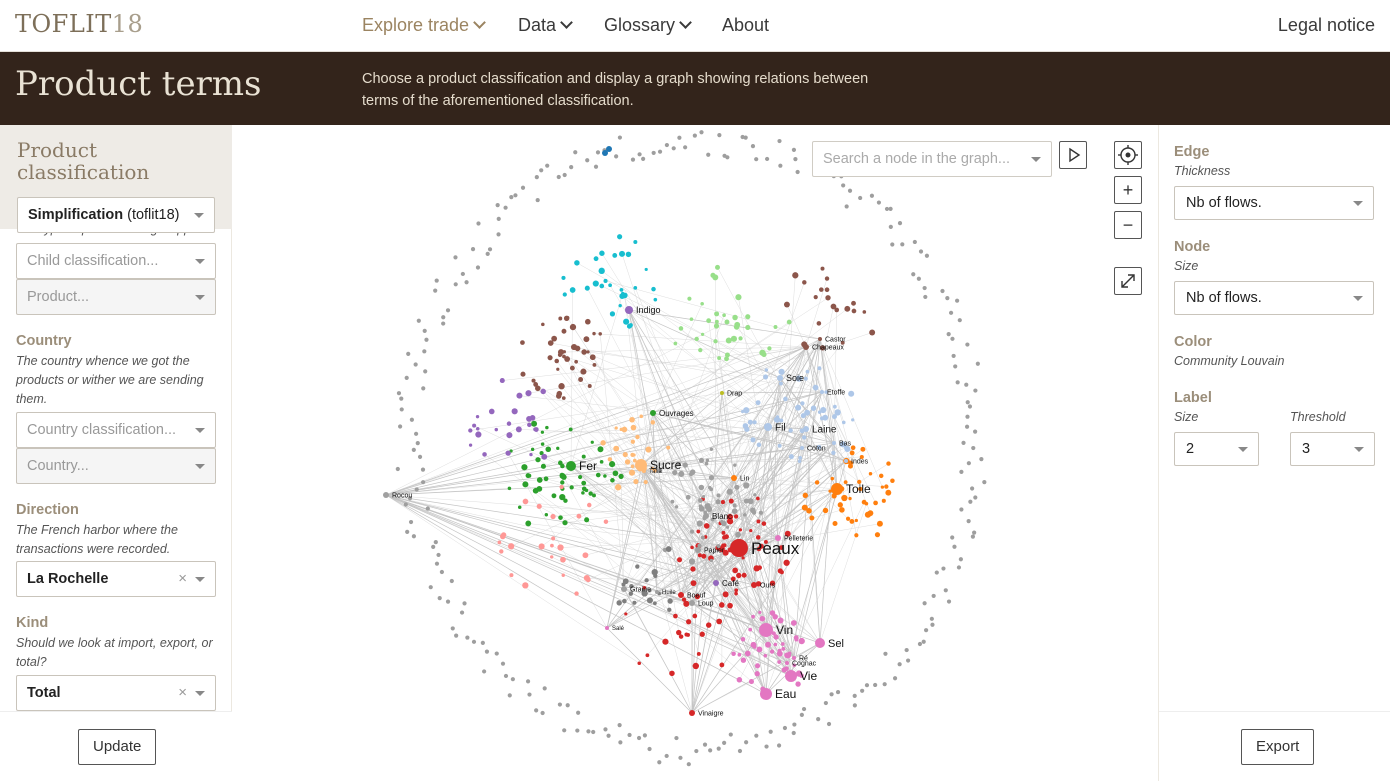 The image size is (1390, 781). I want to click on node-size-select: Nb of flows., so click(1274, 298).